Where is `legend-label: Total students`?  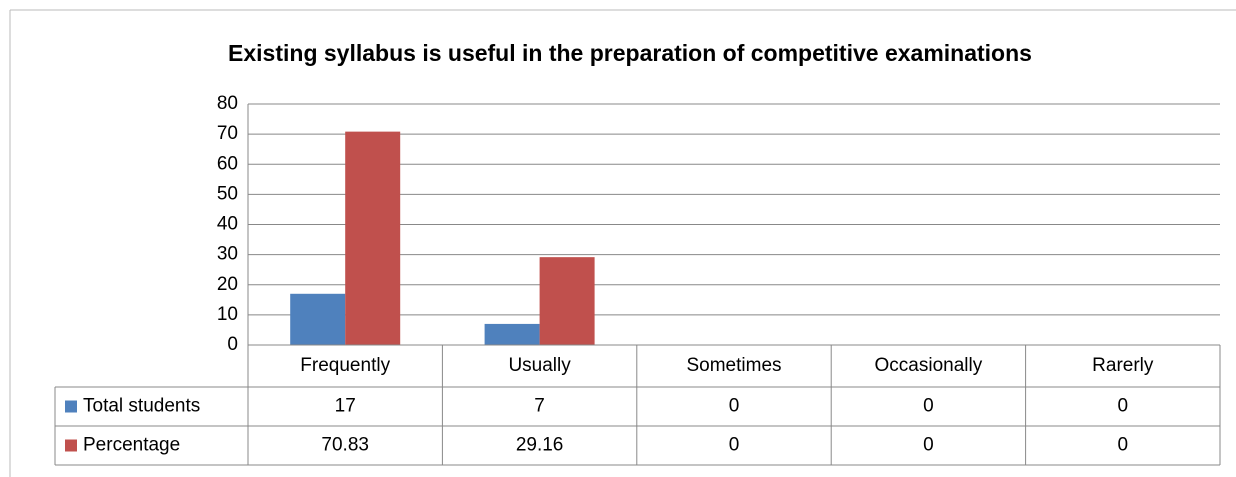 legend-label: Total students is located at coordinates (141, 406).